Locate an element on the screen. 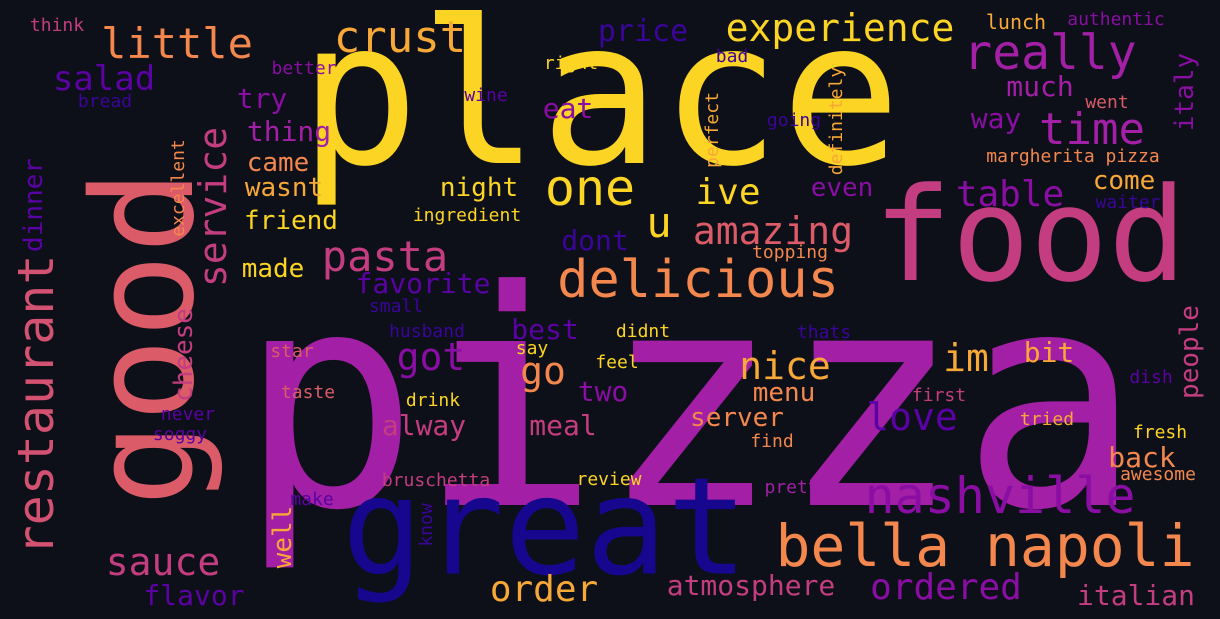 The height and width of the screenshot is (619, 1220). word-best: best is located at coordinates (545, 329).